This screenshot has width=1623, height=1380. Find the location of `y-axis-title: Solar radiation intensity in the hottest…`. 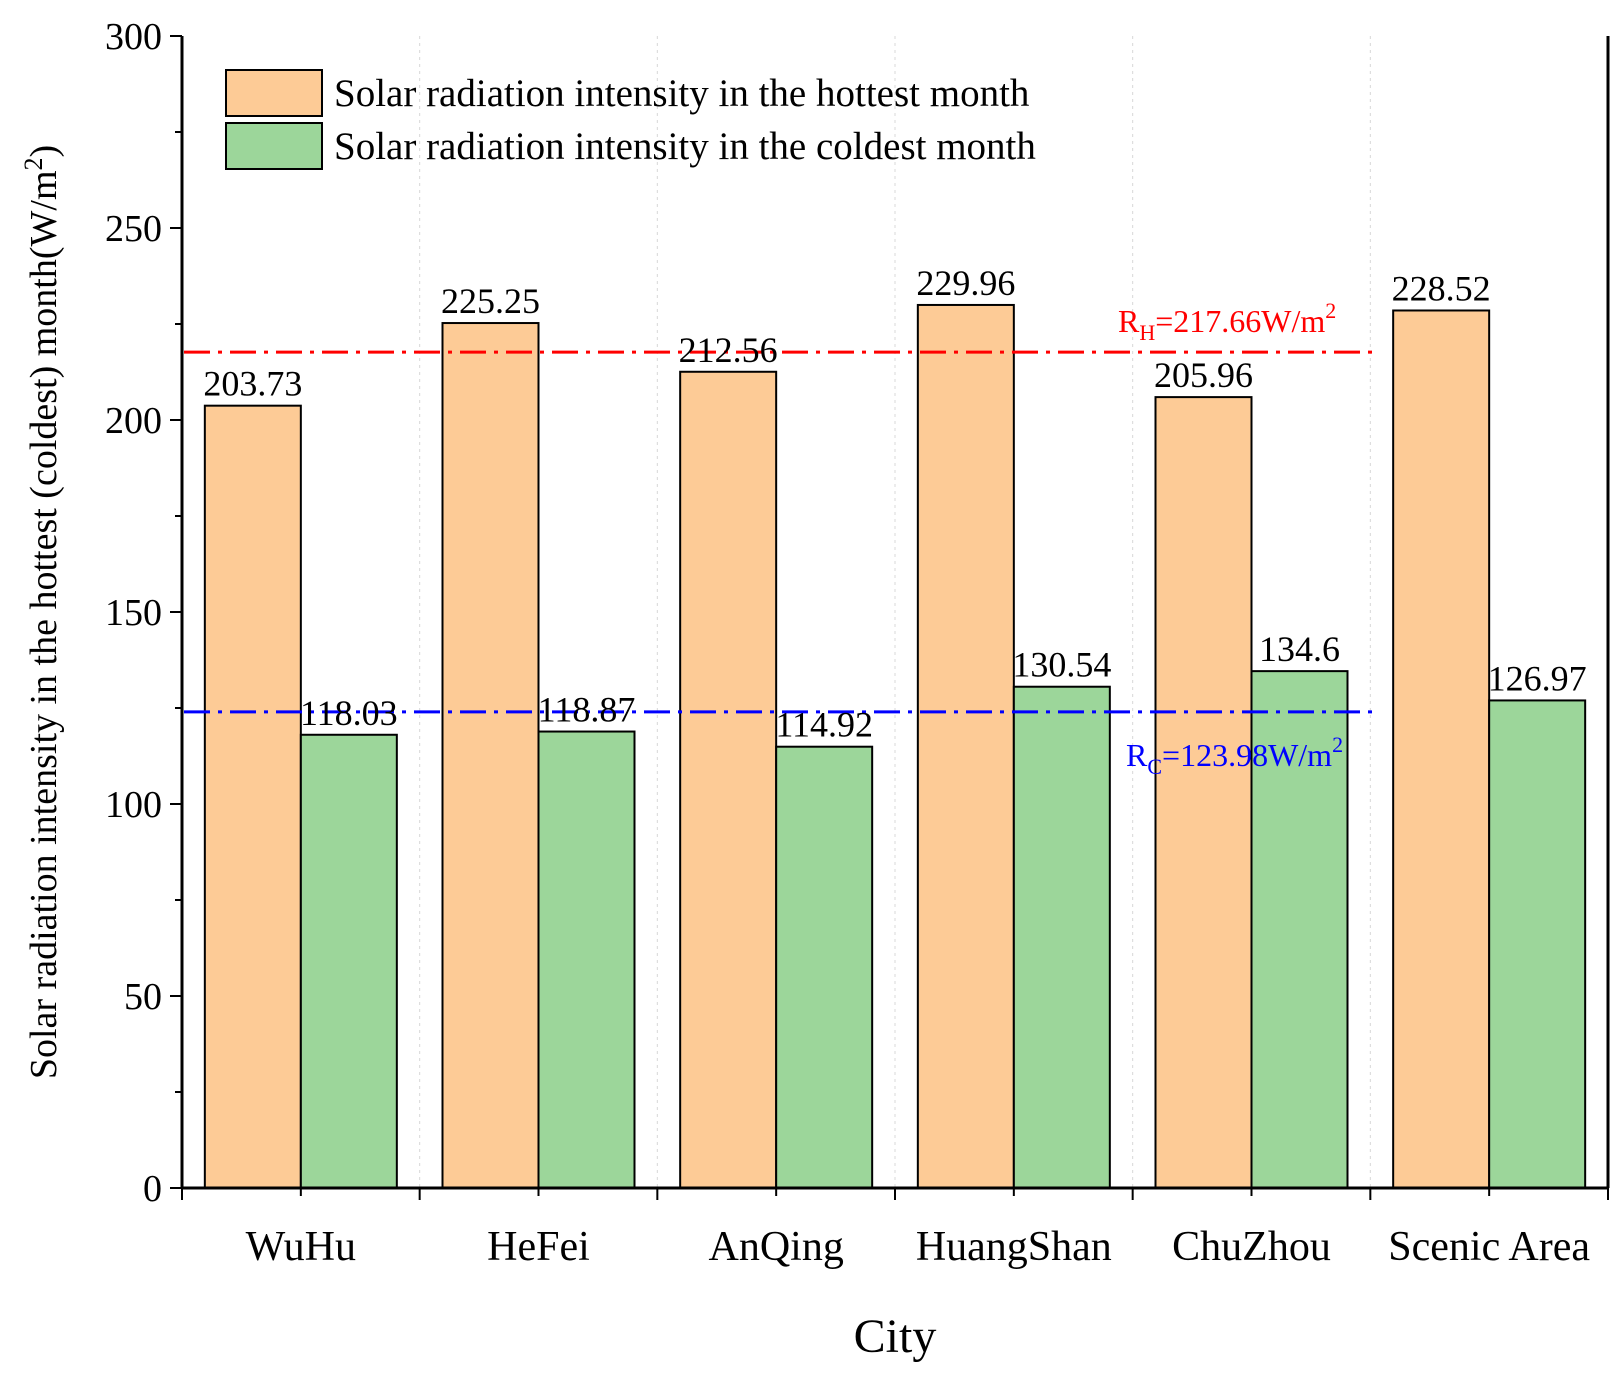

y-axis-title: Solar radiation intensity in the hottest… is located at coordinates (42, 612).